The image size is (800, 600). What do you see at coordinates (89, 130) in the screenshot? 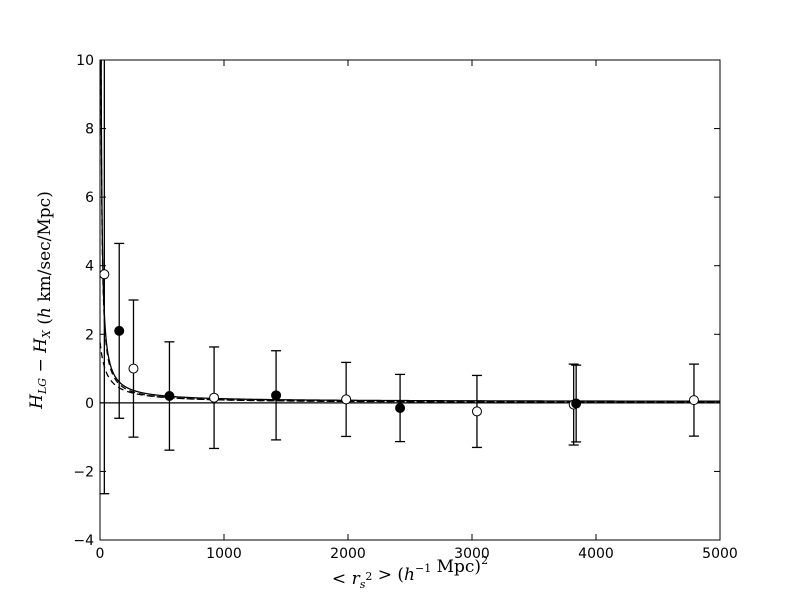
I see `y-tick-label: 8` at bounding box center [89, 130].